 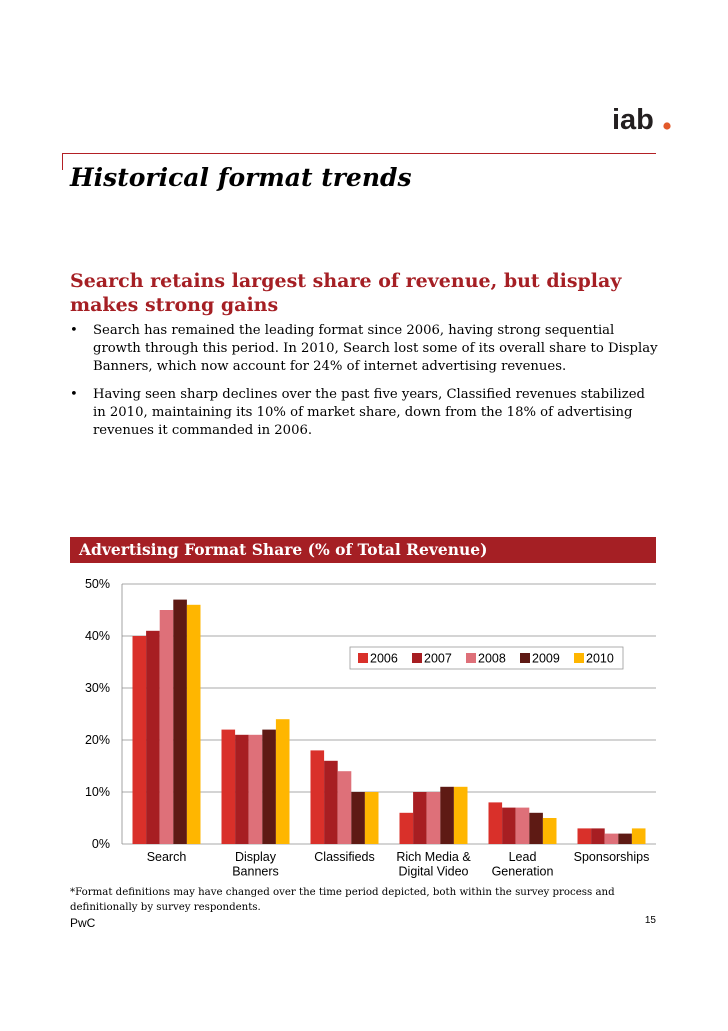 What do you see at coordinates (62, 161) in the screenshot?
I see `header-rule-vertical` at bounding box center [62, 161].